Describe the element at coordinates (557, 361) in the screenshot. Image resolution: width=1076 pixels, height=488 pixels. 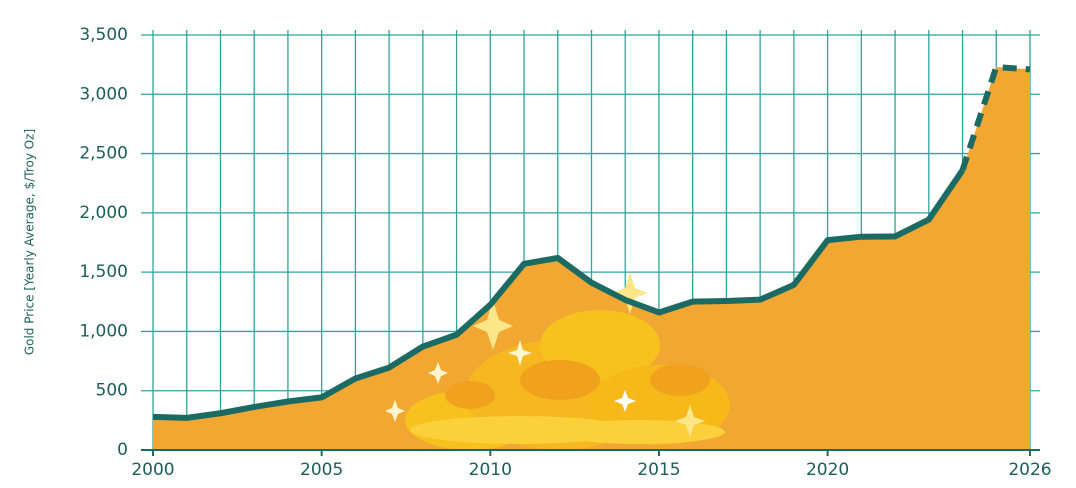
I see `gold-pile` at that location.